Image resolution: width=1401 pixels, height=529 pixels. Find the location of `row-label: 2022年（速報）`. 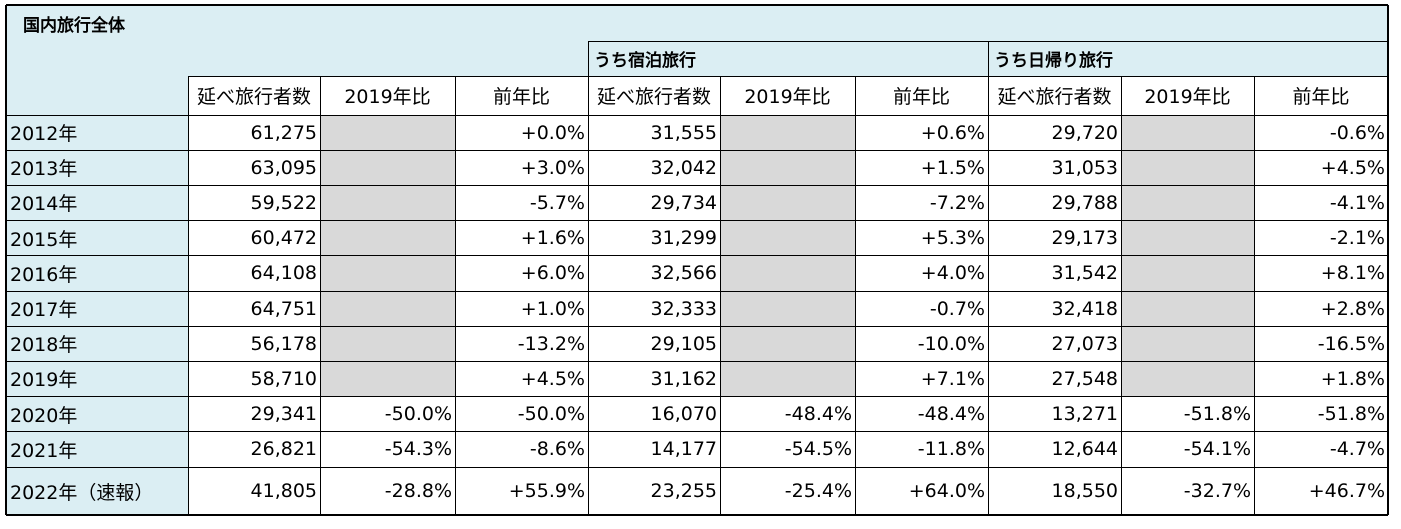

row-label: 2022年（速報） is located at coordinates (97, 491).